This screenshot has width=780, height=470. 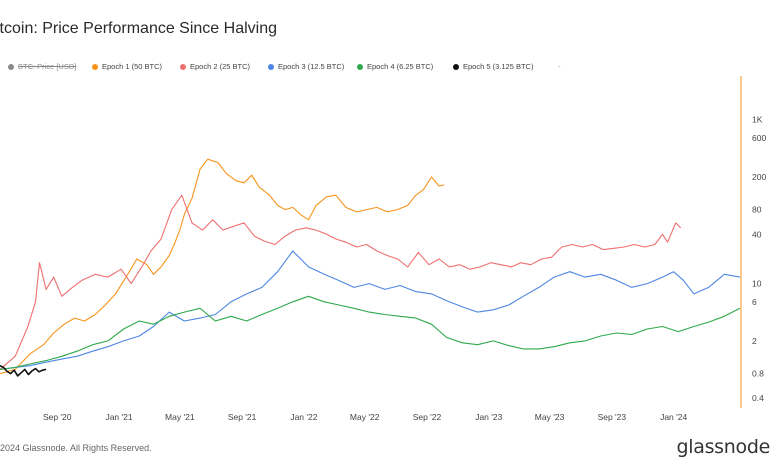 I want to click on legend-item: Epoch 2 (25 BTC), so click(x=215, y=66).